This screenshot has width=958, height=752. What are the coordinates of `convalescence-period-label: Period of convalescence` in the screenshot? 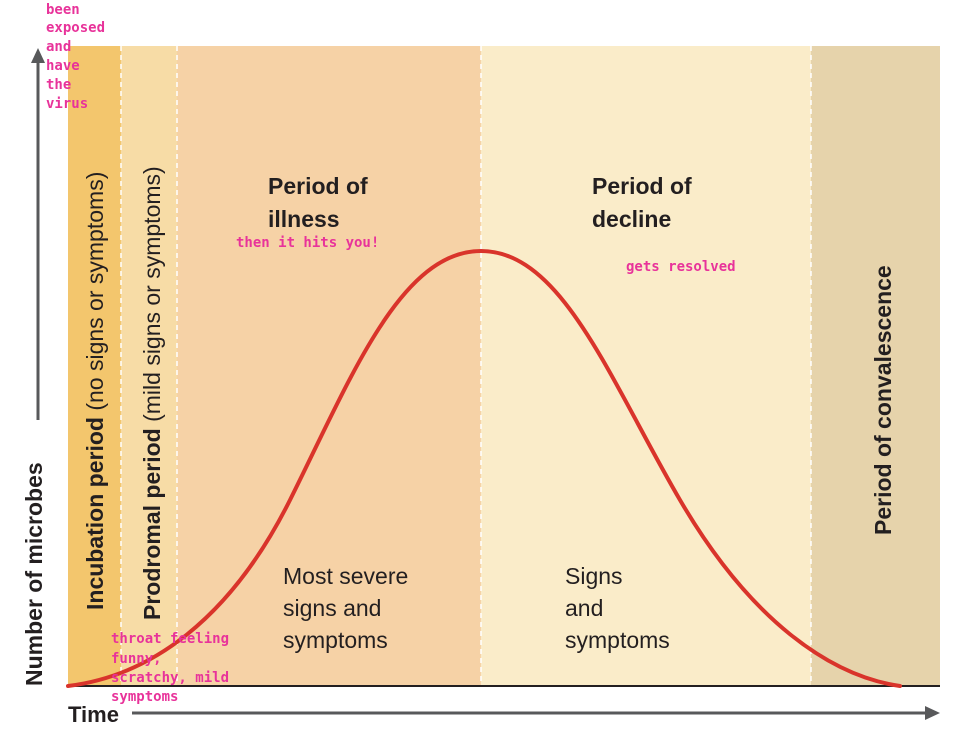 It's located at (883, 400).